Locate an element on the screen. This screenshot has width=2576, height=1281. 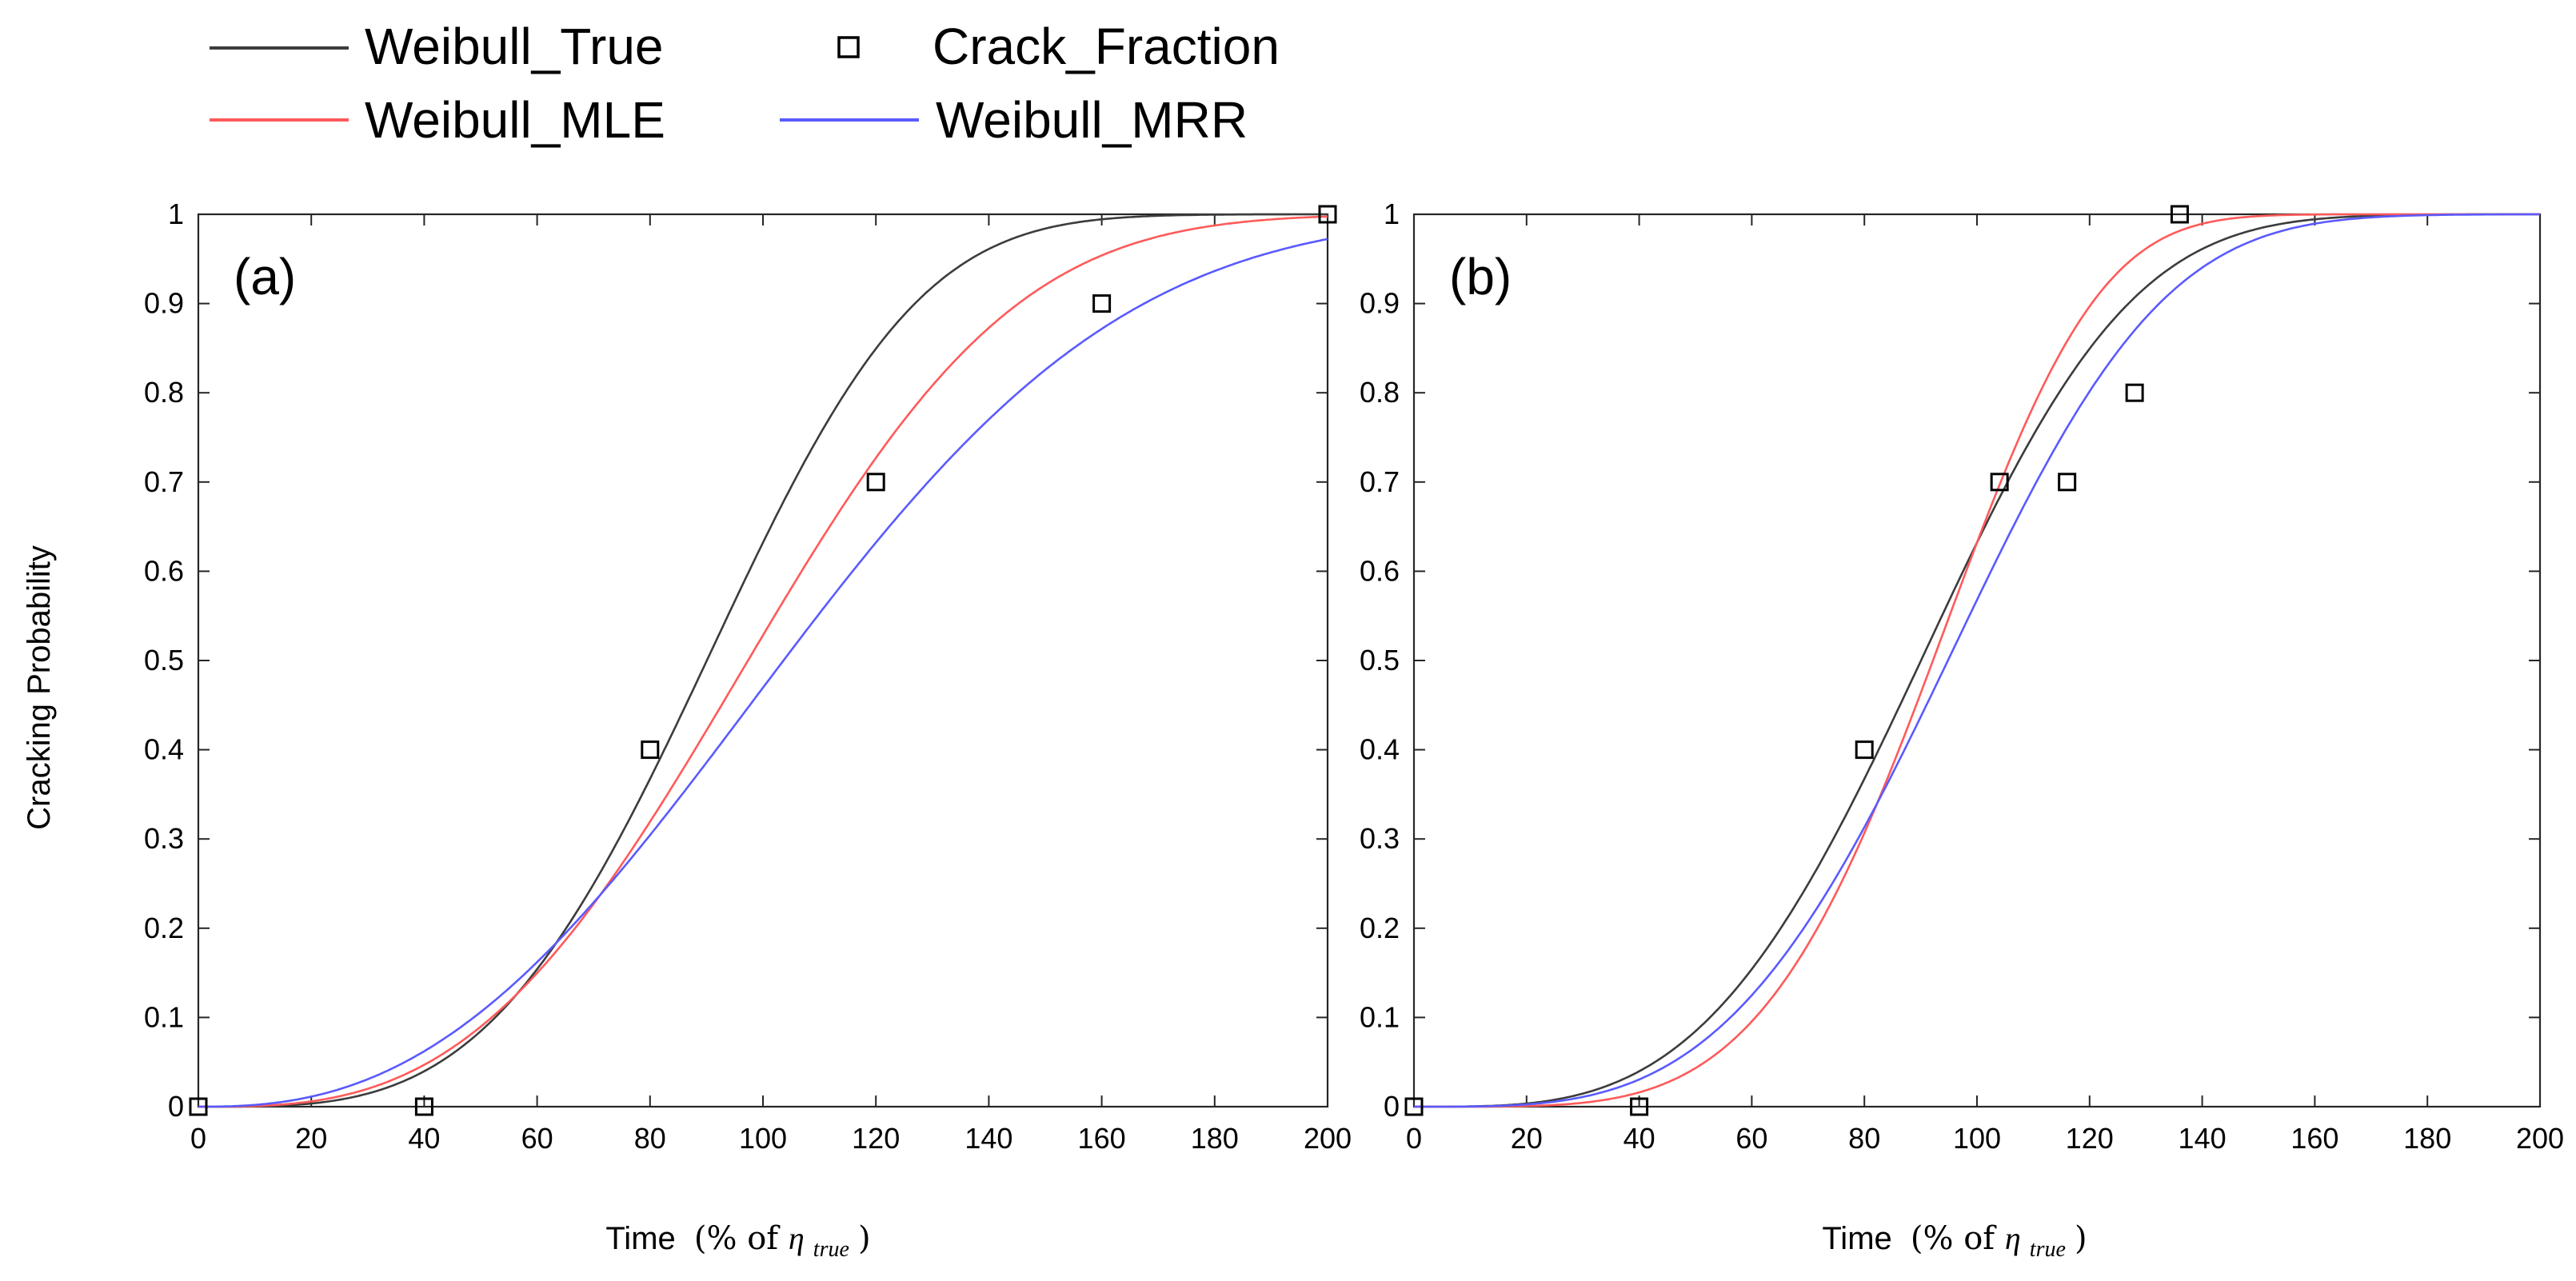
legend-label-weibull-true: Weibull_True is located at coordinates (514, 46).